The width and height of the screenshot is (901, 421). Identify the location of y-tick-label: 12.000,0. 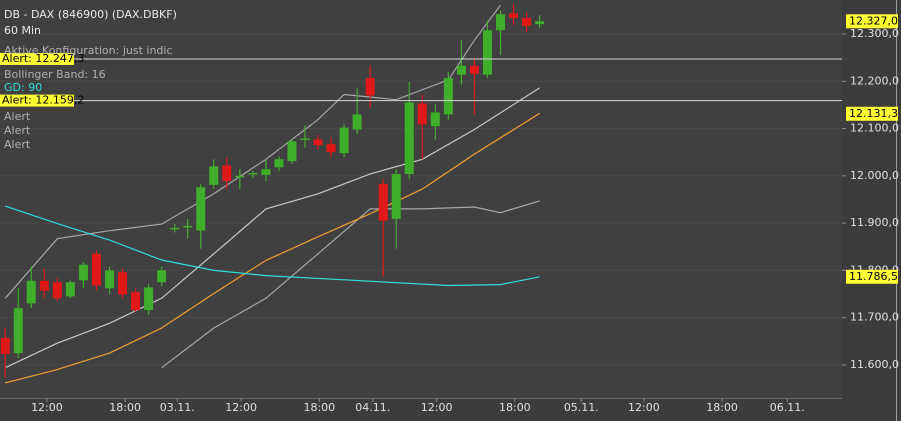
(874, 175).